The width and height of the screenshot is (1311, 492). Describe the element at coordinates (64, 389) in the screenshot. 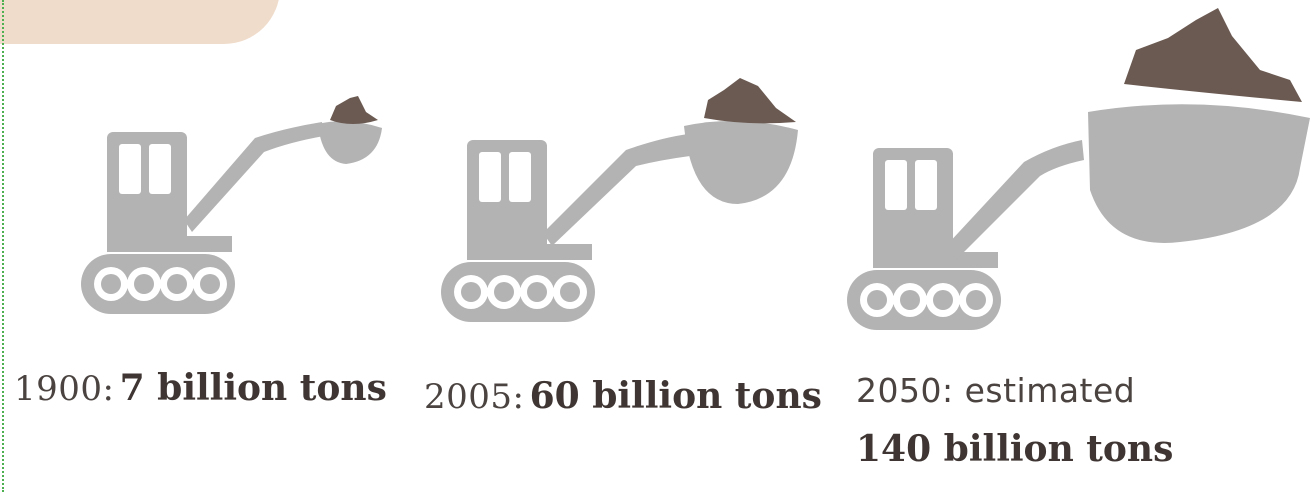

I see `year-label: 1900:` at that location.